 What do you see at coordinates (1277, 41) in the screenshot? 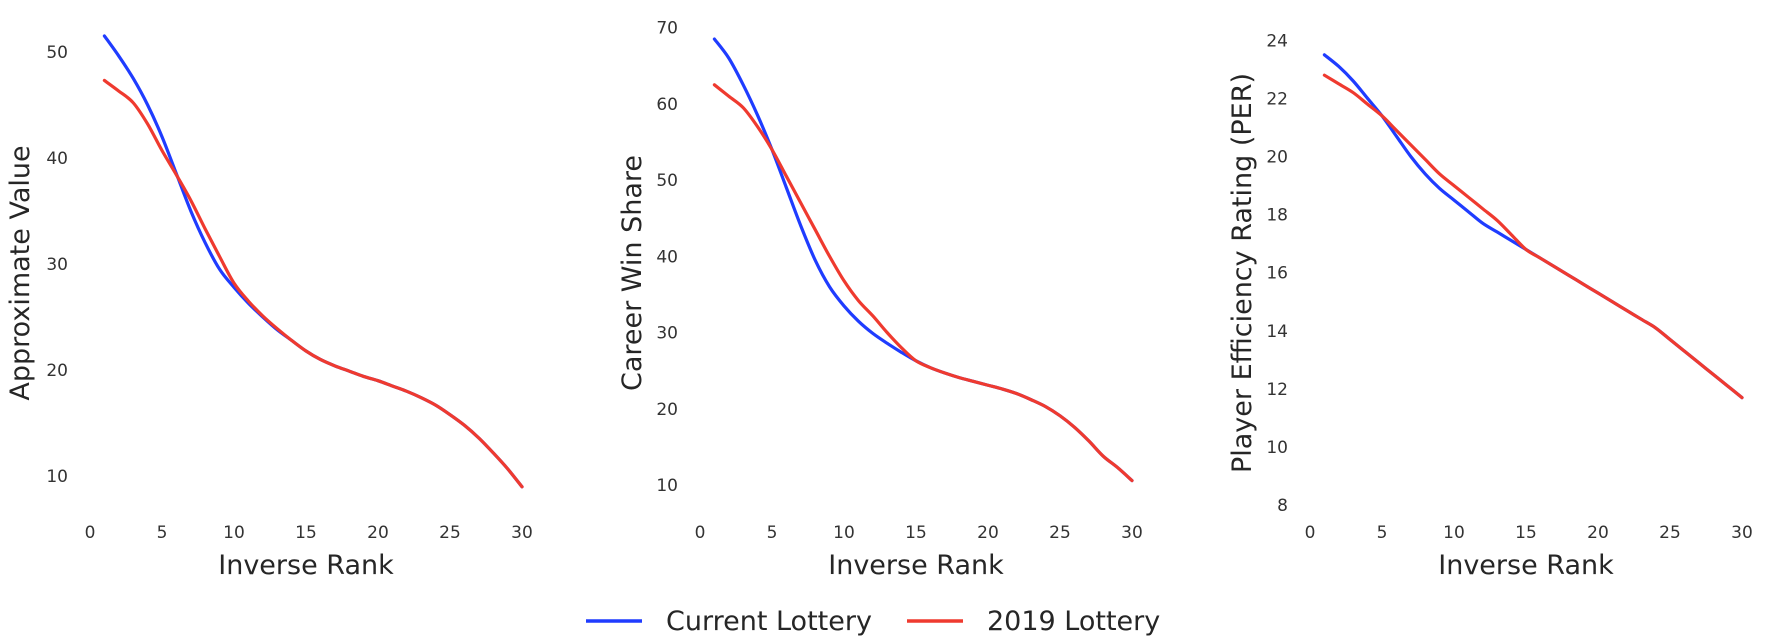
I see `y-tick-label: 24` at bounding box center [1277, 41].